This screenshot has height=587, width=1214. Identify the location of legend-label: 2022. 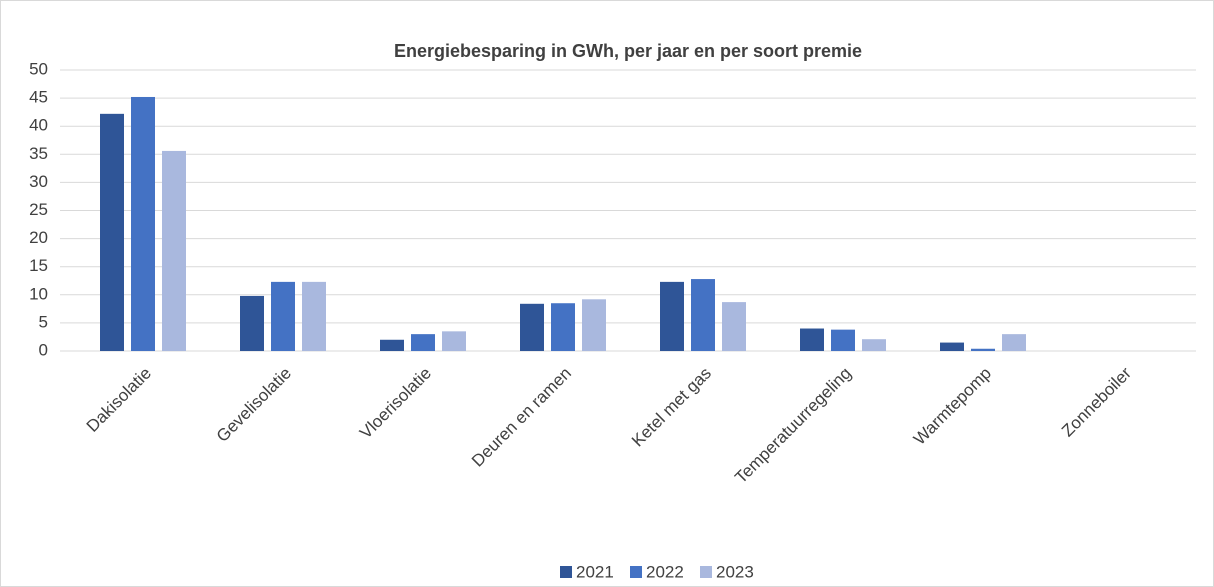
(665, 571).